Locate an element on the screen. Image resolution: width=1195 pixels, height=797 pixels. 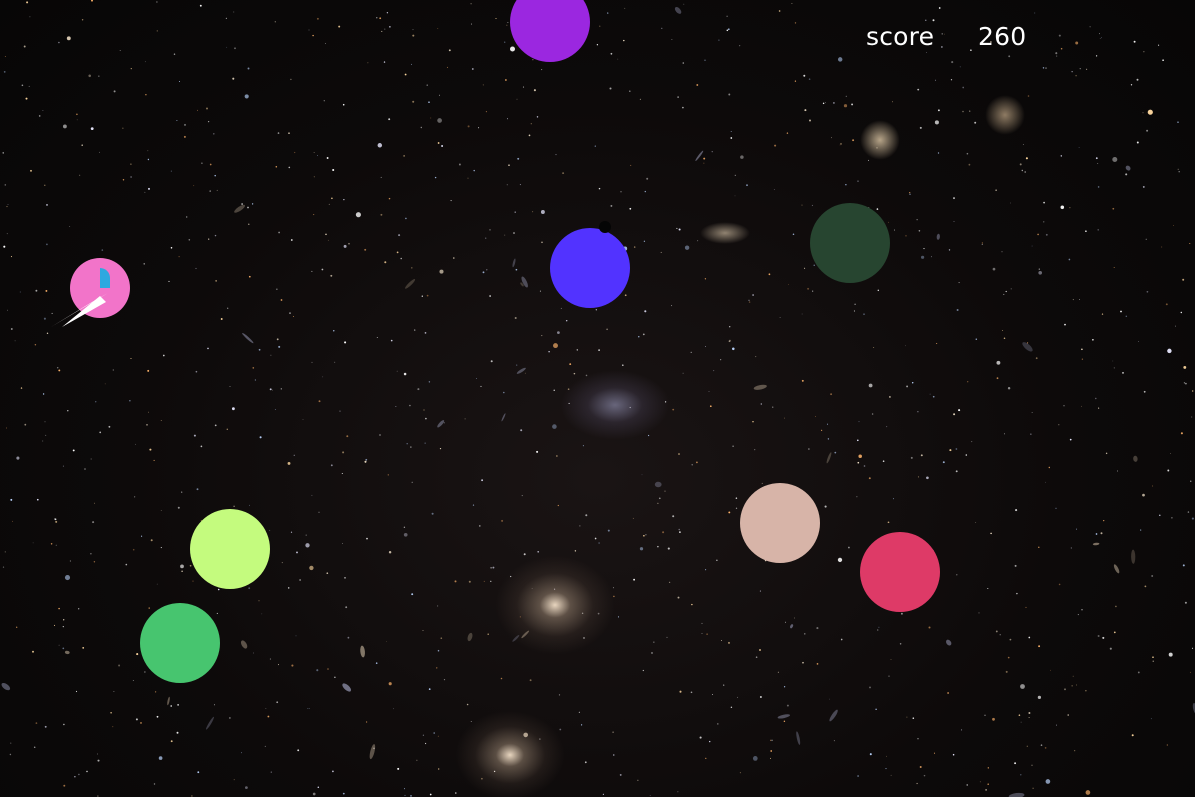
orb-blue is located at coordinates (590, 268).